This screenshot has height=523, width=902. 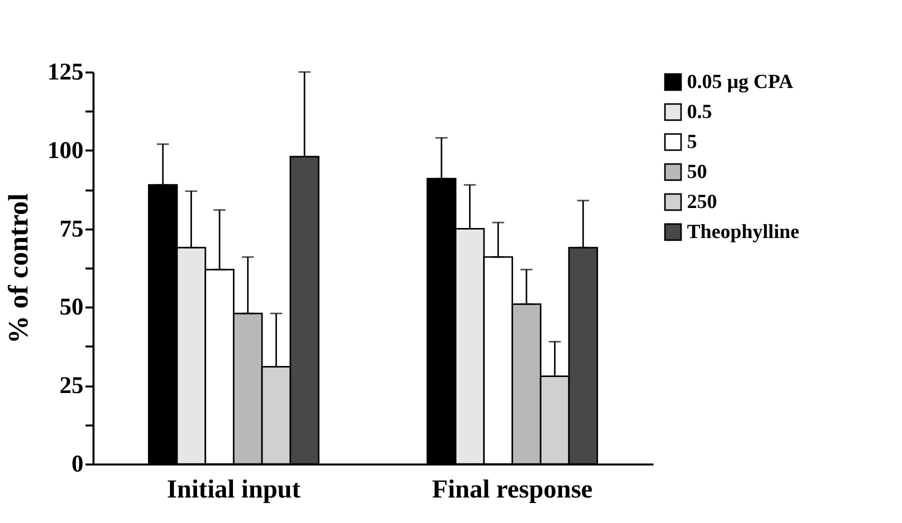 I want to click on legend-label: 50, so click(x=697, y=172).